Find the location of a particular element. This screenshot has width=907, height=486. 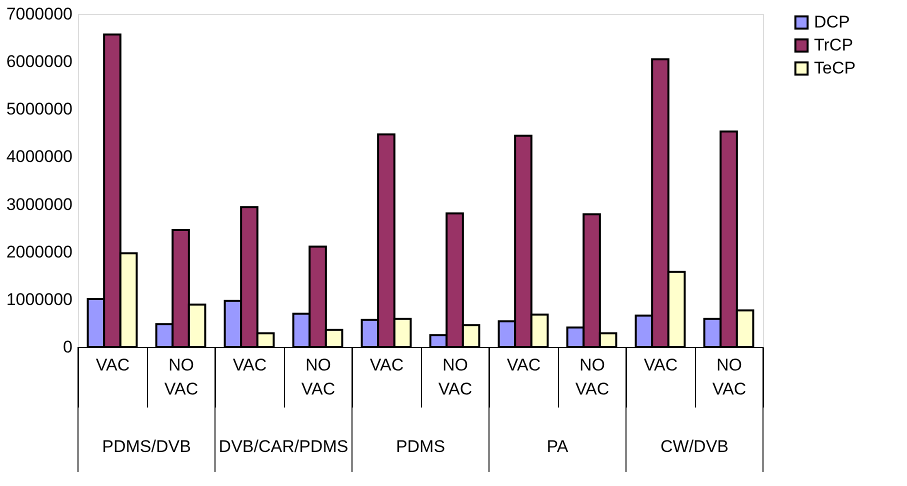

y-tick-label: 0 is located at coordinates (67, 347).